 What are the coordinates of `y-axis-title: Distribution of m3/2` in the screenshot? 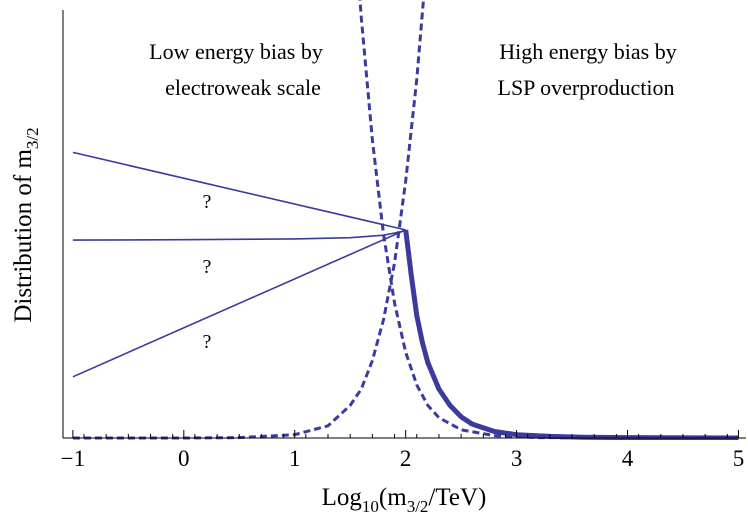 It's located at (26, 224).